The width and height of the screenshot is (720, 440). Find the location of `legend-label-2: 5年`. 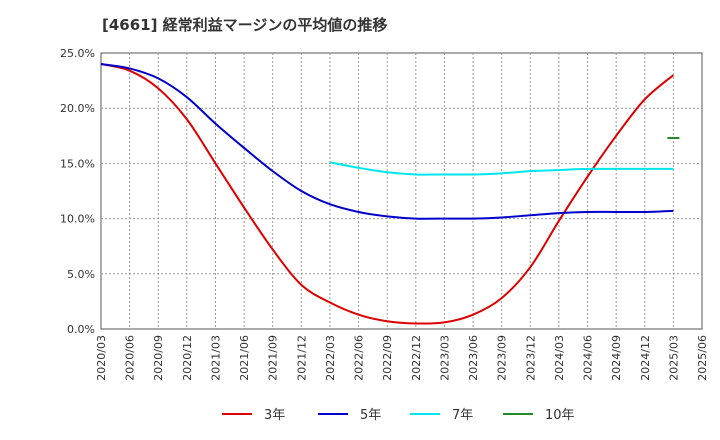

legend-label-2: 5年 is located at coordinates (370, 415).